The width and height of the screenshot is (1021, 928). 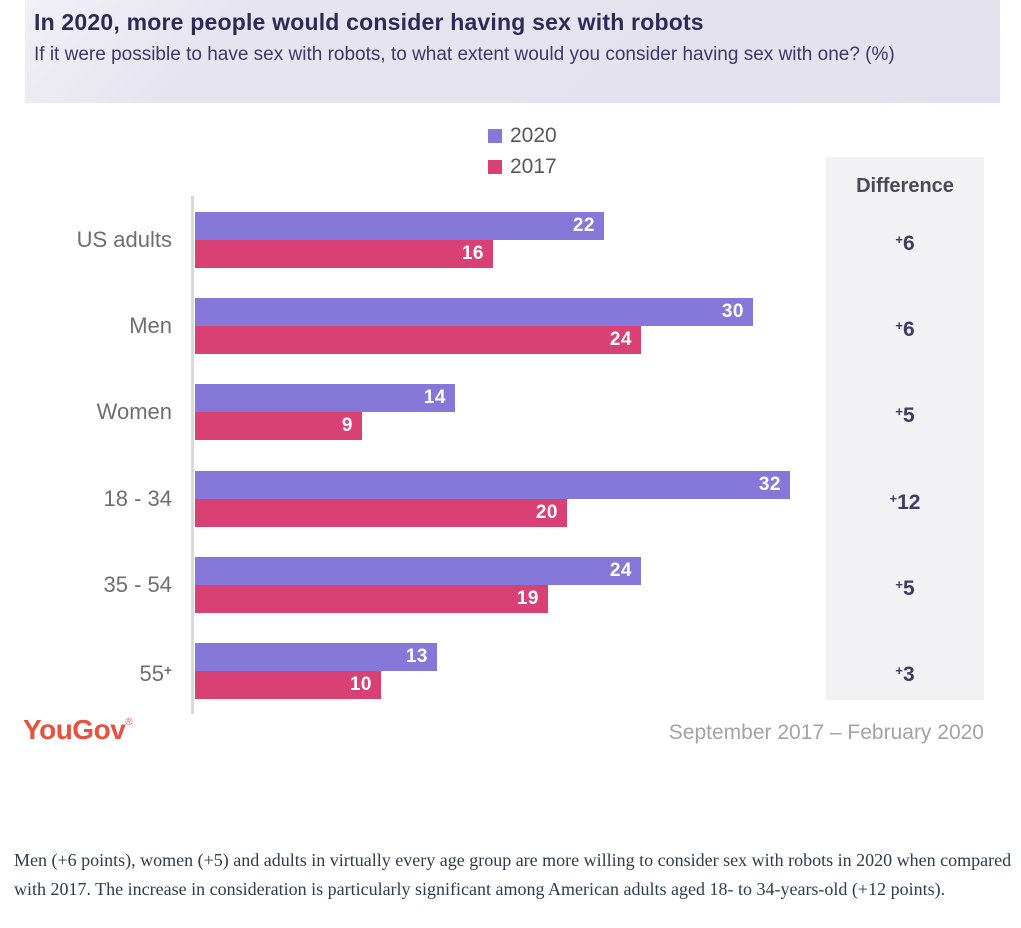 What do you see at coordinates (905, 502) in the screenshot?
I see `difference-value: +12` at bounding box center [905, 502].